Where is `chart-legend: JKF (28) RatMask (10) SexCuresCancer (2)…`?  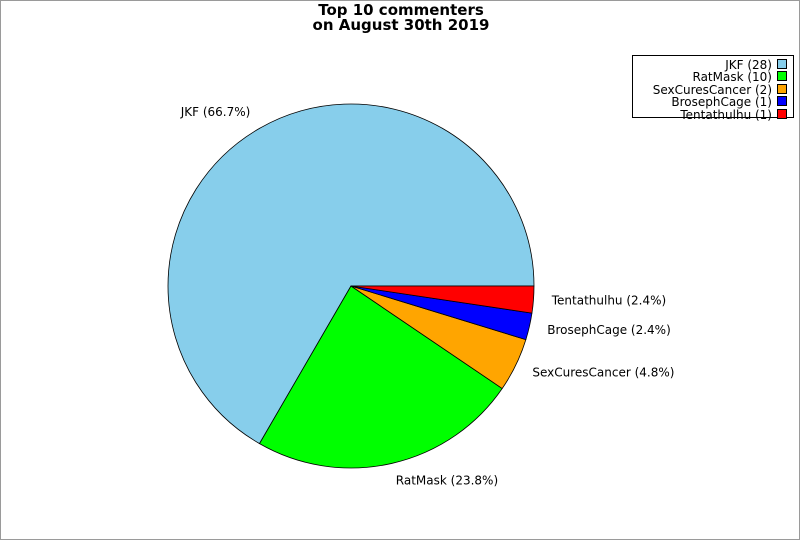 chart-legend: JKF (28) RatMask (10) SexCuresCancer (2)… is located at coordinates (713, 88).